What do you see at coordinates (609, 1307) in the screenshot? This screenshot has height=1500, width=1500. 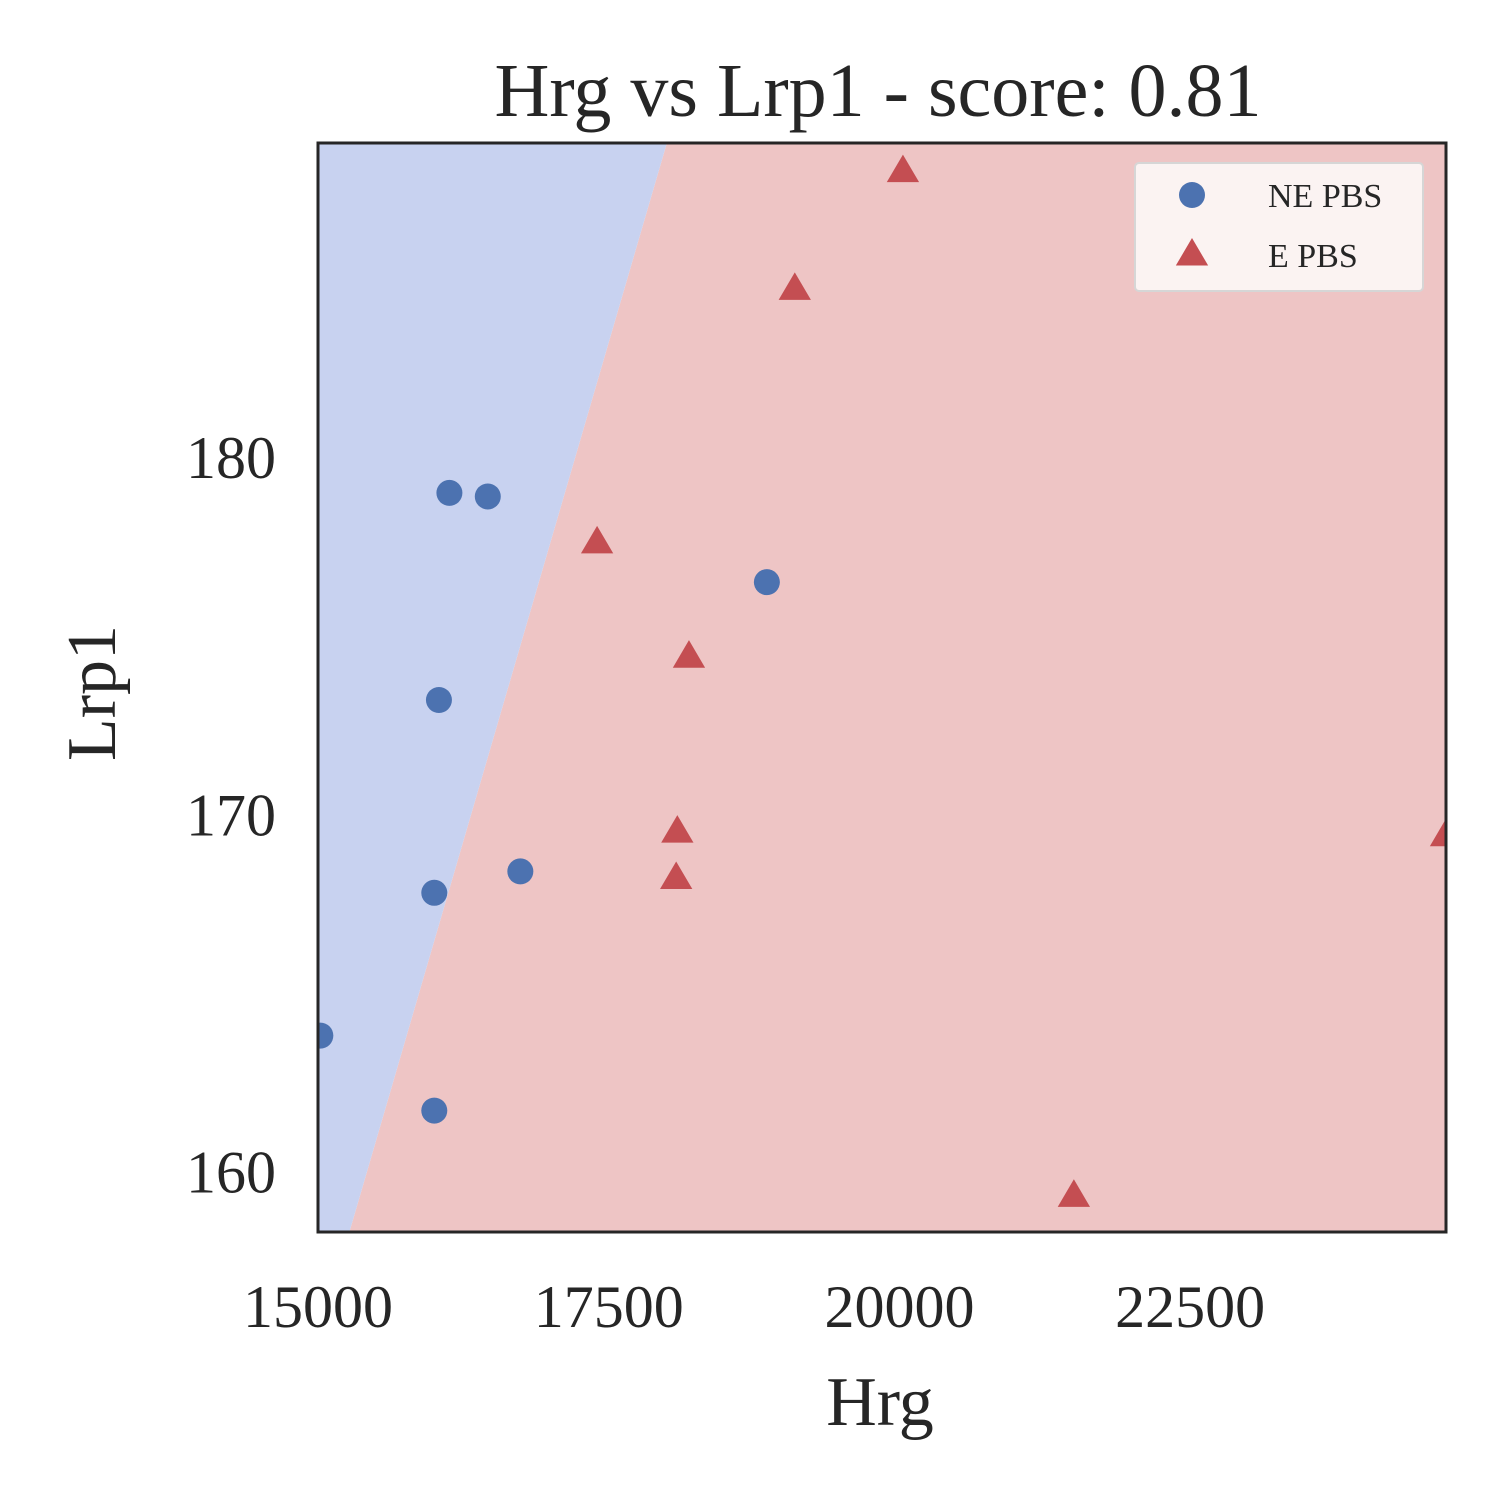 I see `x-tick-label: 17500` at bounding box center [609, 1307].